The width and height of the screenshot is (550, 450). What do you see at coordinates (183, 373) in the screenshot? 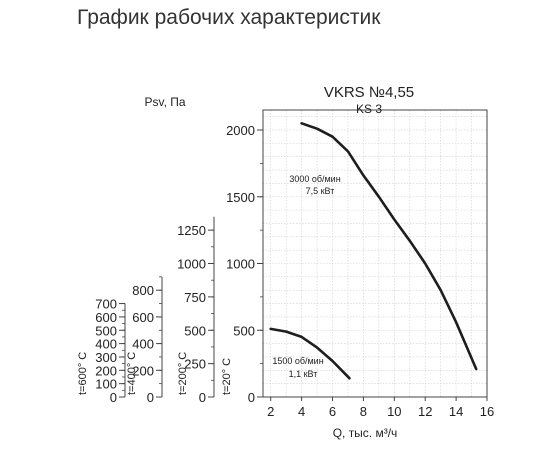
I see `temperature-label: t=200° C` at bounding box center [183, 373].